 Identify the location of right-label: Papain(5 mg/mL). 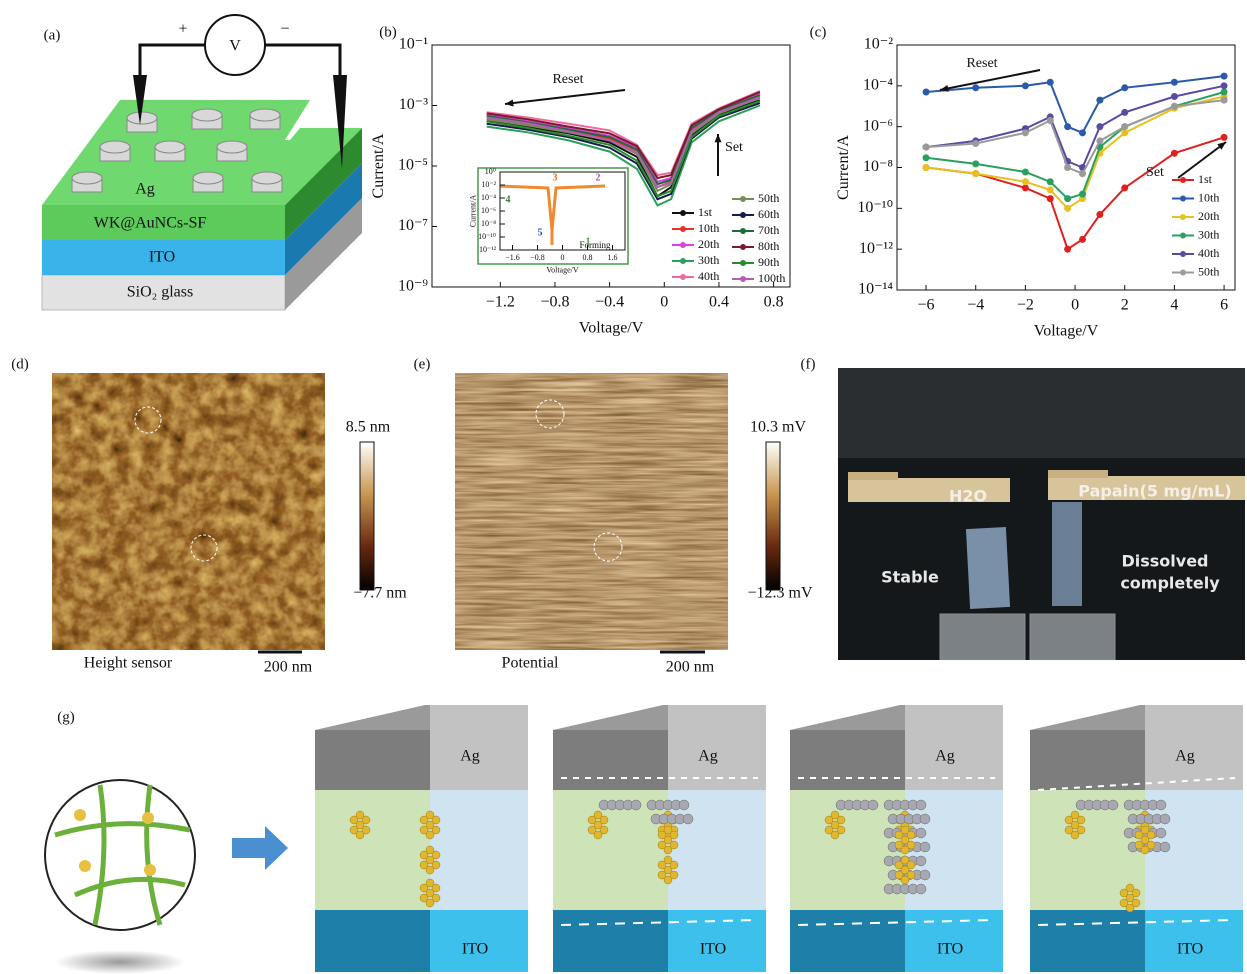
(1154, 491).